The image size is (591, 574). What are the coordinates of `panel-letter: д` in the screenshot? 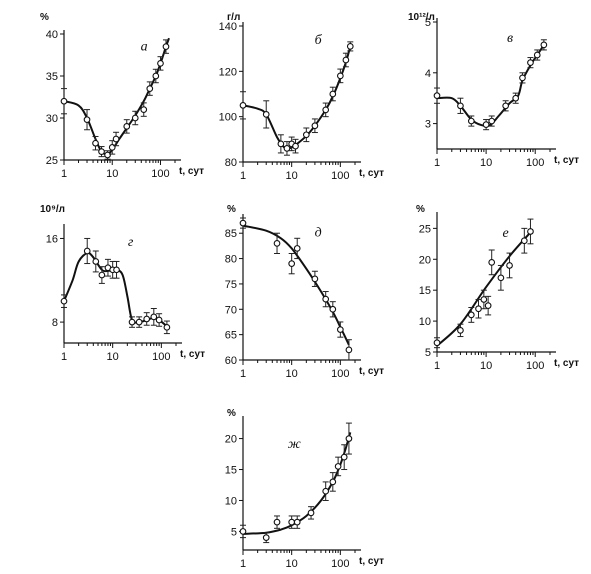 It's located at (318, 233).